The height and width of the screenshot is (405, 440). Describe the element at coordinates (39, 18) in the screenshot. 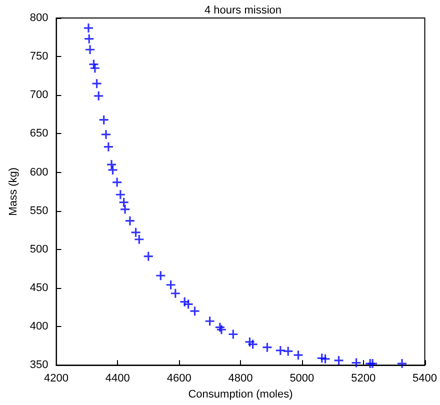

I see `y-tick-label: 800` at that location.